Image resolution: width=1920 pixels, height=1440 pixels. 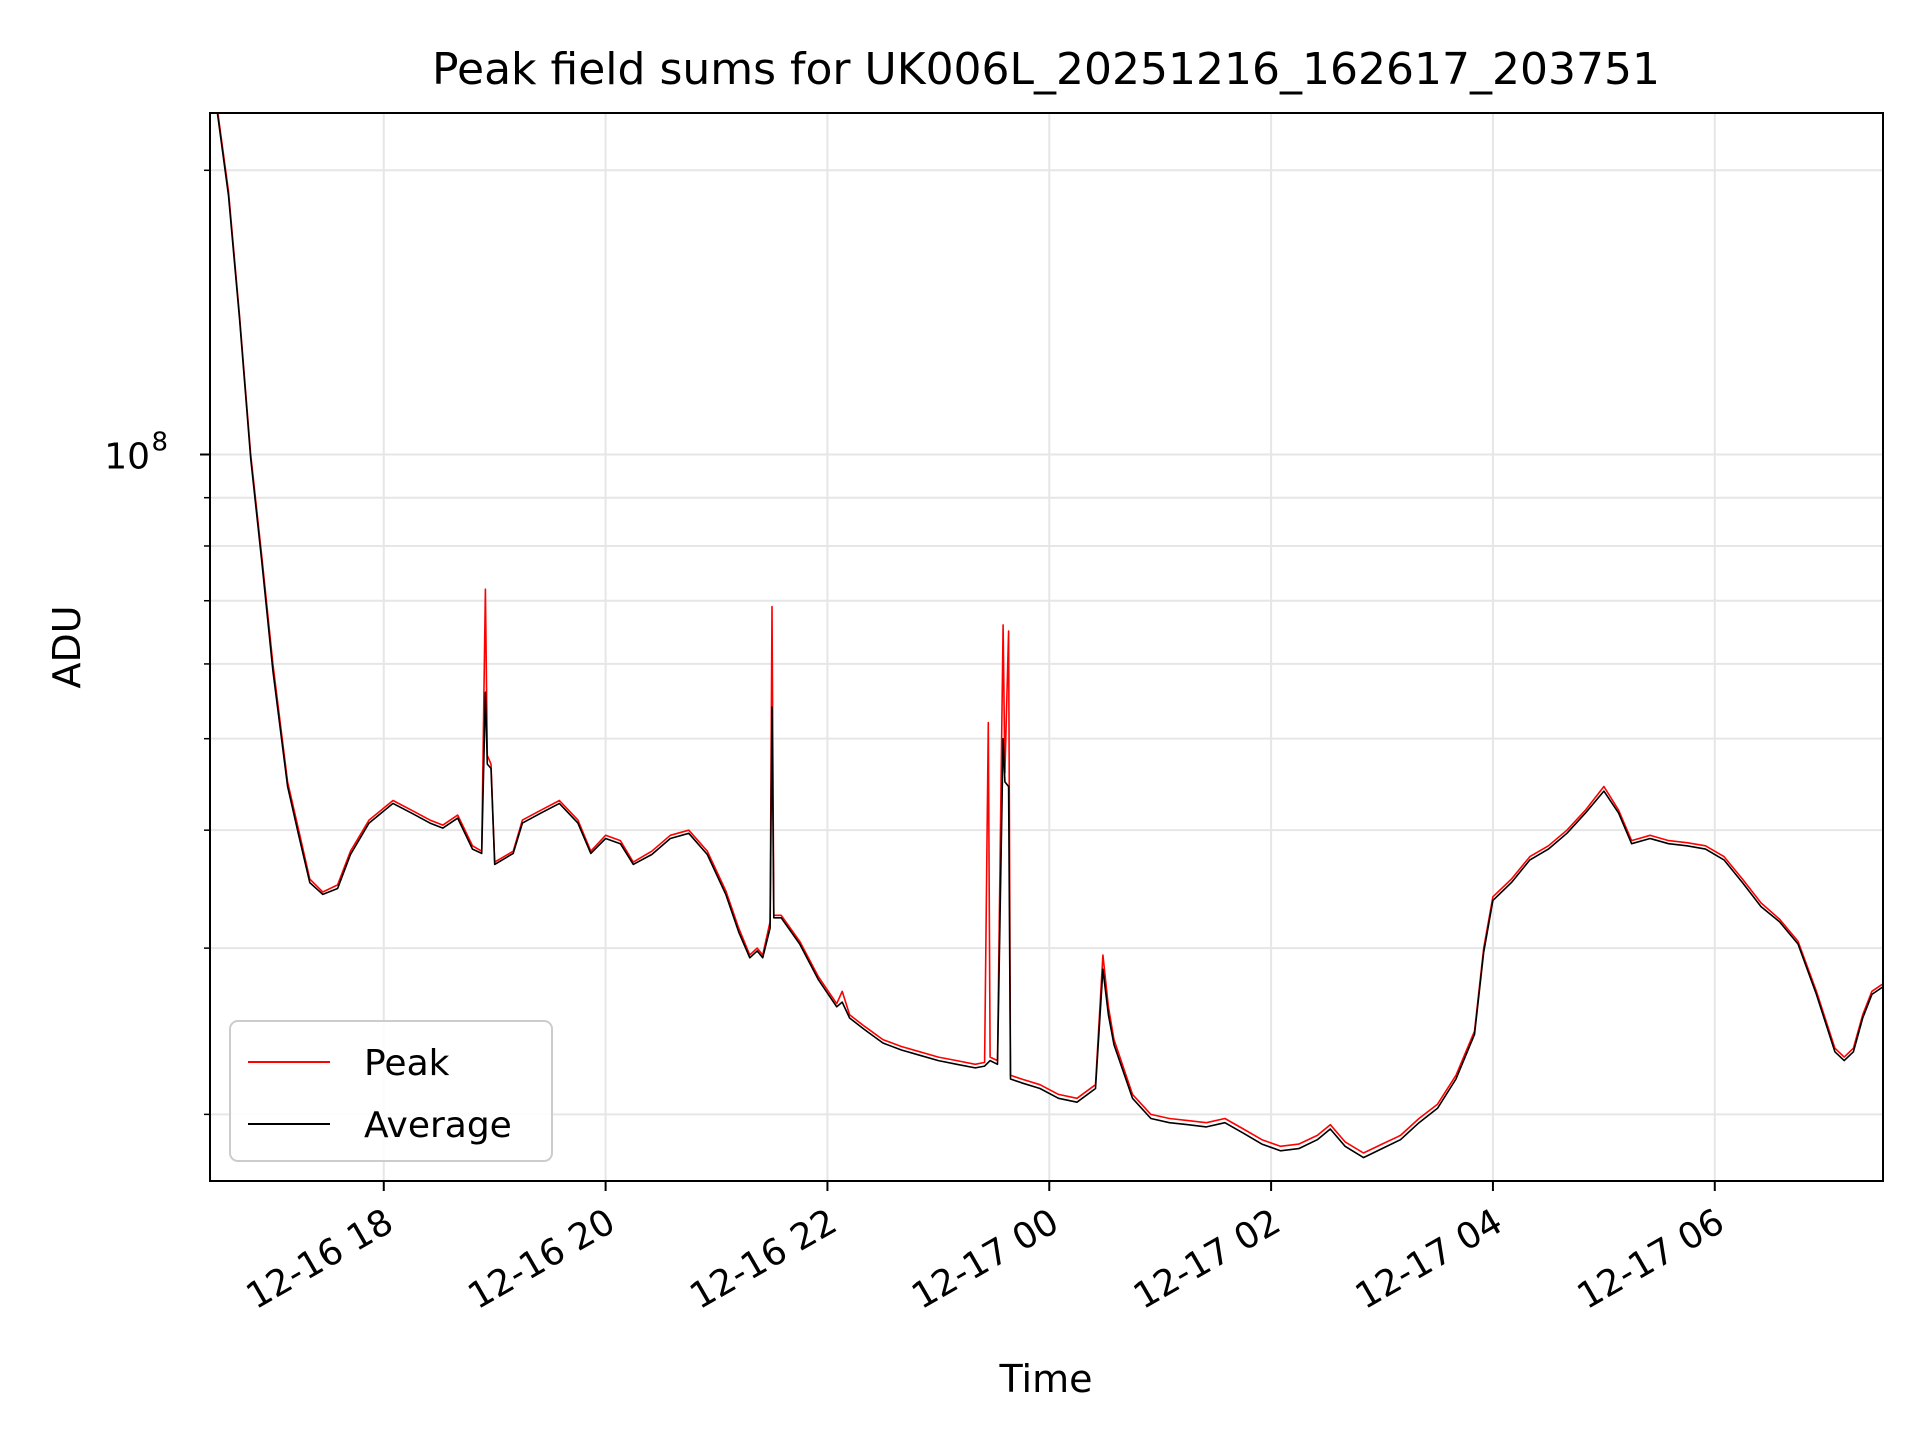 I want to click on legend-box, so click(x=391, y=1091).